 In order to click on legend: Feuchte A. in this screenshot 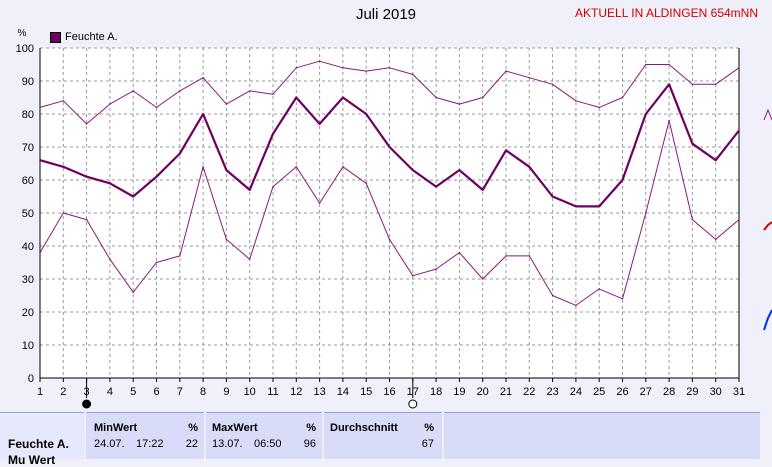, I will do `click(84, 37)`.